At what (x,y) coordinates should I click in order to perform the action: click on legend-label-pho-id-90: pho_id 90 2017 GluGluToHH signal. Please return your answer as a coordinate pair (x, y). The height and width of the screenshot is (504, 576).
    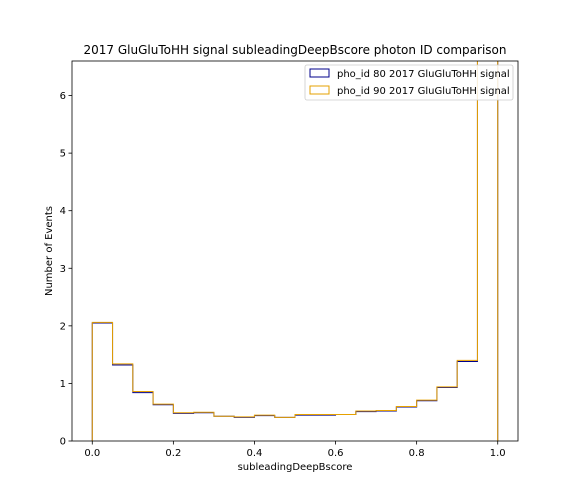
    Looking at the image, I should click on (423, 91).